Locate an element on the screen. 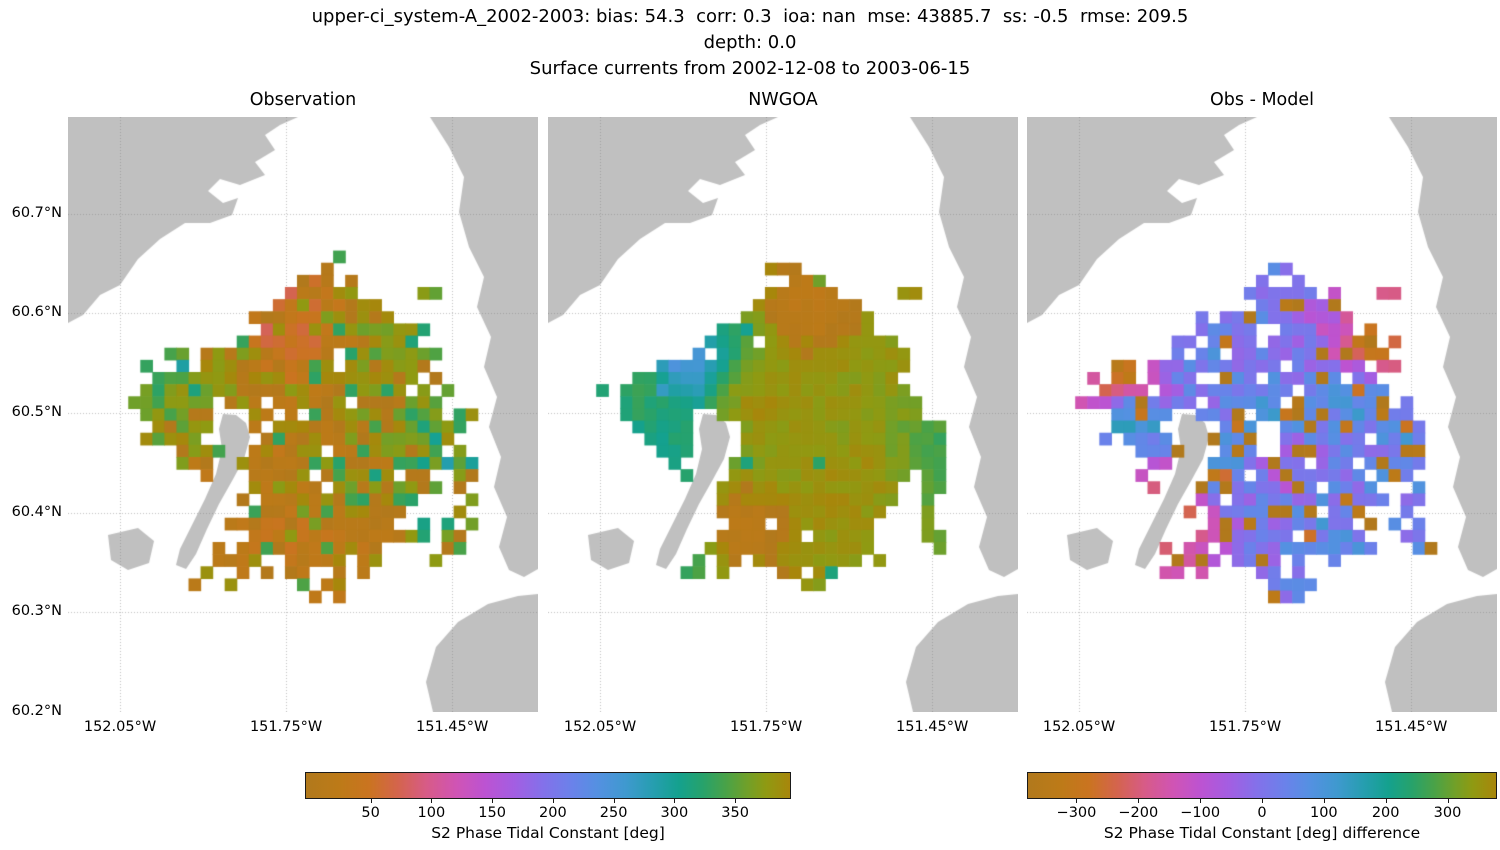 This screenshot has width=1500, height=850. depth-title: depth: 0.0 is located at coordinates (750, 42).